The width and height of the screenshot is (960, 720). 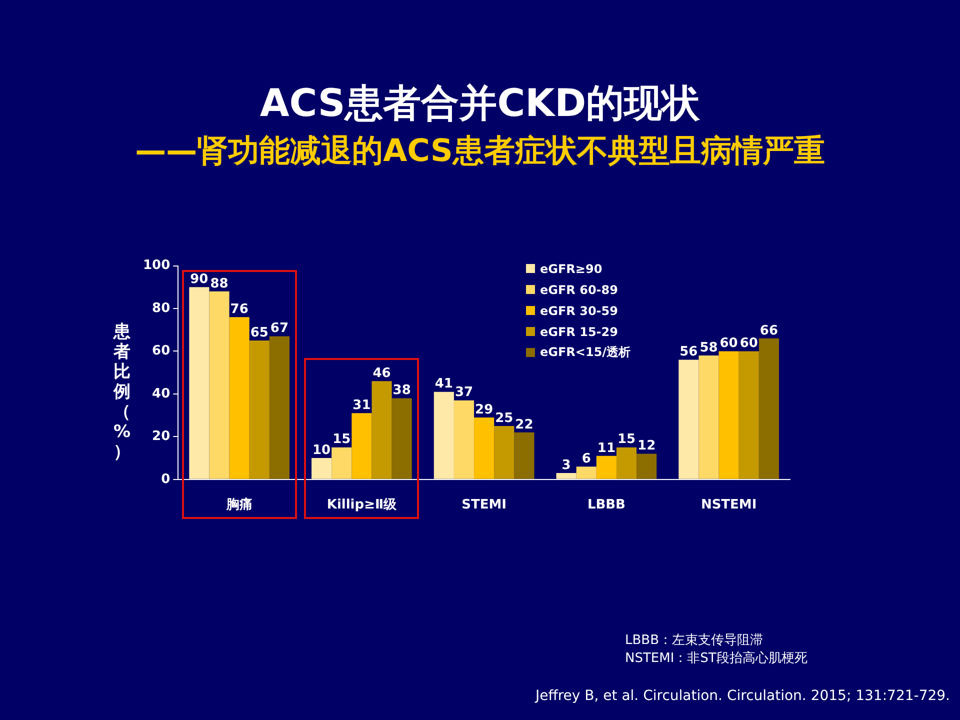 I want to click on data-label: 25, so click(x=504, y=418).